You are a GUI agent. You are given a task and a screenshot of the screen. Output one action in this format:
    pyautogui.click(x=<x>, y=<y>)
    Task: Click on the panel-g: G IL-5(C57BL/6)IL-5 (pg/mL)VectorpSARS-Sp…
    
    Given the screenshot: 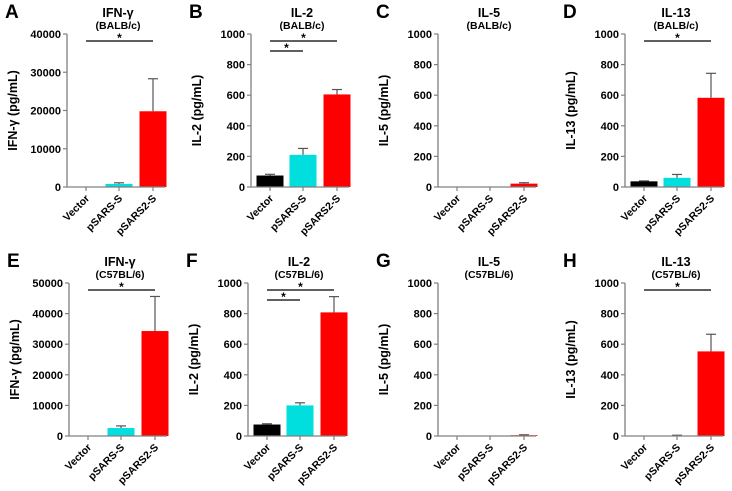 What is the action you would take?
    pyautogui.click(x=457, y=369)
    